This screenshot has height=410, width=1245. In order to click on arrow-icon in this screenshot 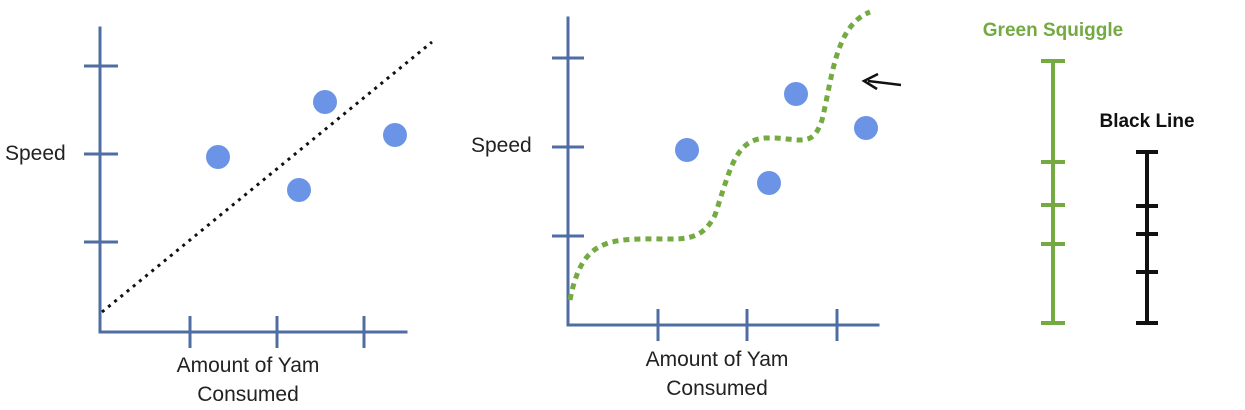, I will do `click(881, 81)`.